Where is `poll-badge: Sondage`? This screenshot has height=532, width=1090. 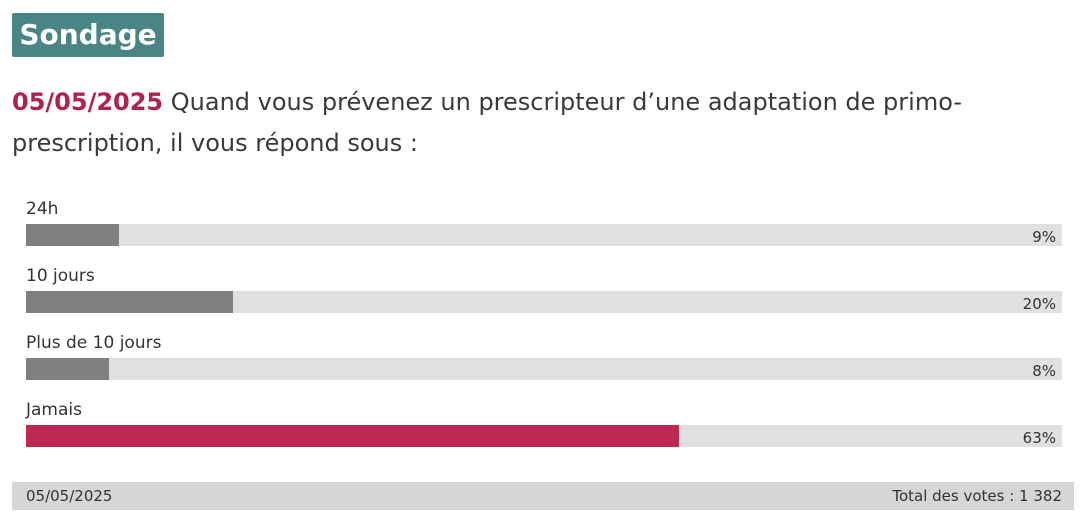
poll-badge: Sondage is located at coordinates (88, 35).